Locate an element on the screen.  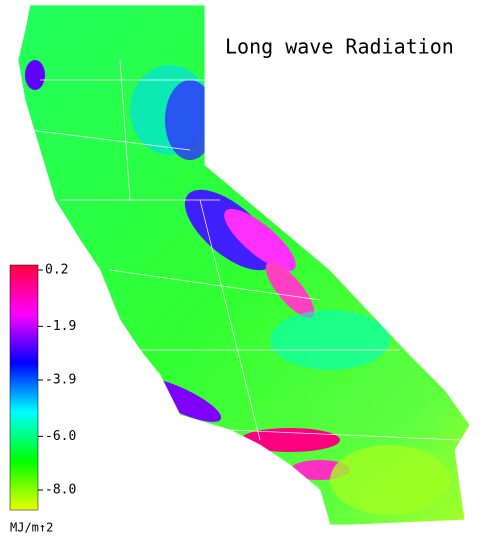
colorbar is located at coordinates (24, 387).